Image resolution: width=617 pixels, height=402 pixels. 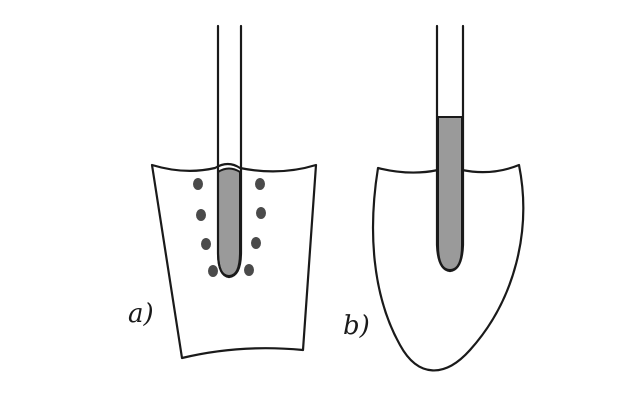 What do you see at coordinates (223, 151) in the screenshot?
I see `panel-a-tube-left-wall` at bounding box center [223, 151].